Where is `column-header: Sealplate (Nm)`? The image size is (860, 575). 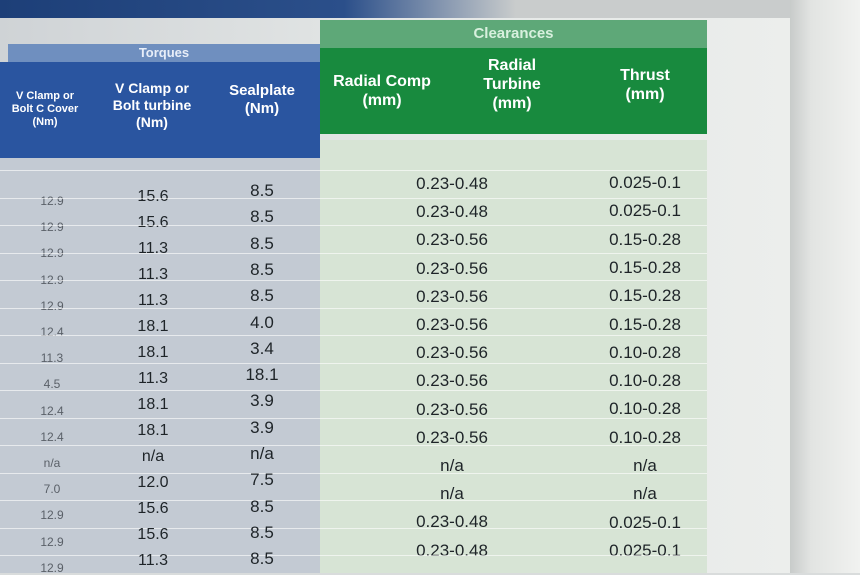 column-header: Sealplate (Nm) is located at coordinates (262, 99).